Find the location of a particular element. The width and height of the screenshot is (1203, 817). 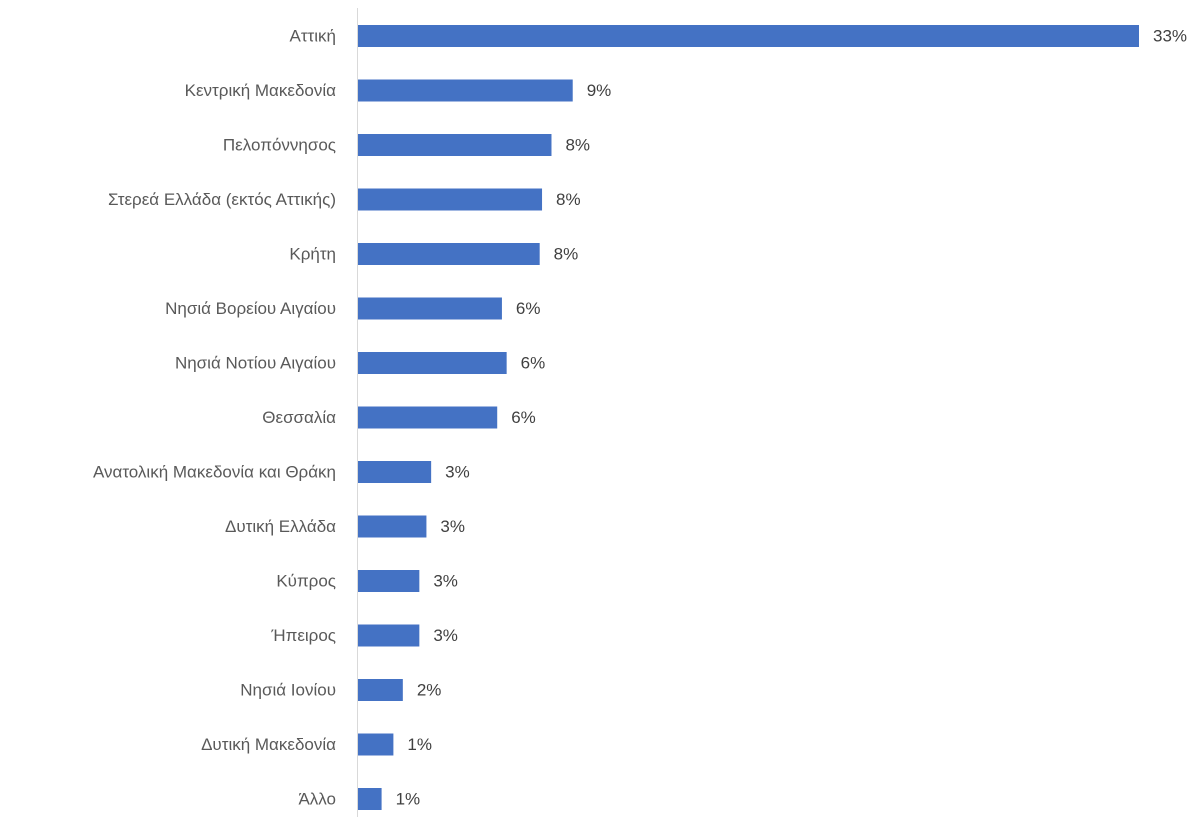

category-tick-label: Θεσσαλία is located at coordinates (299, 417).